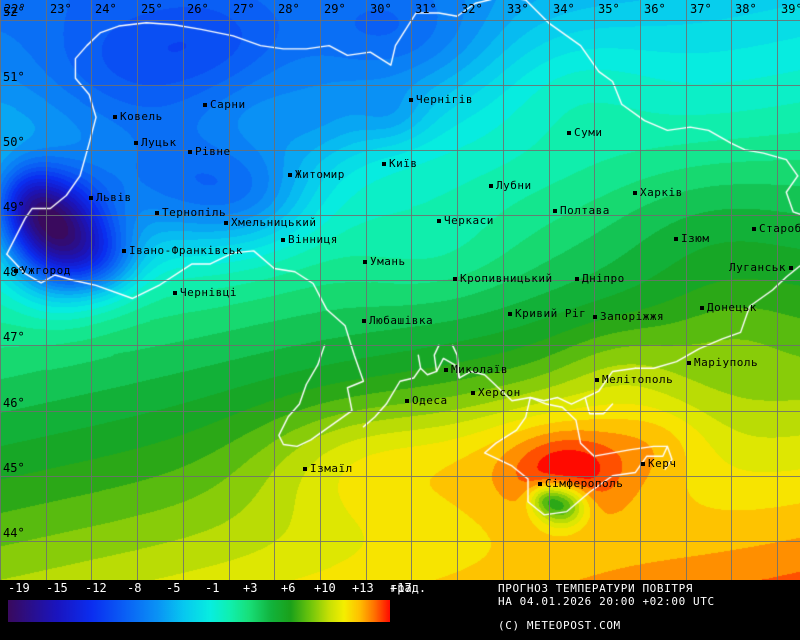  I want to click on city-name: Житомир, so click(320, 174).